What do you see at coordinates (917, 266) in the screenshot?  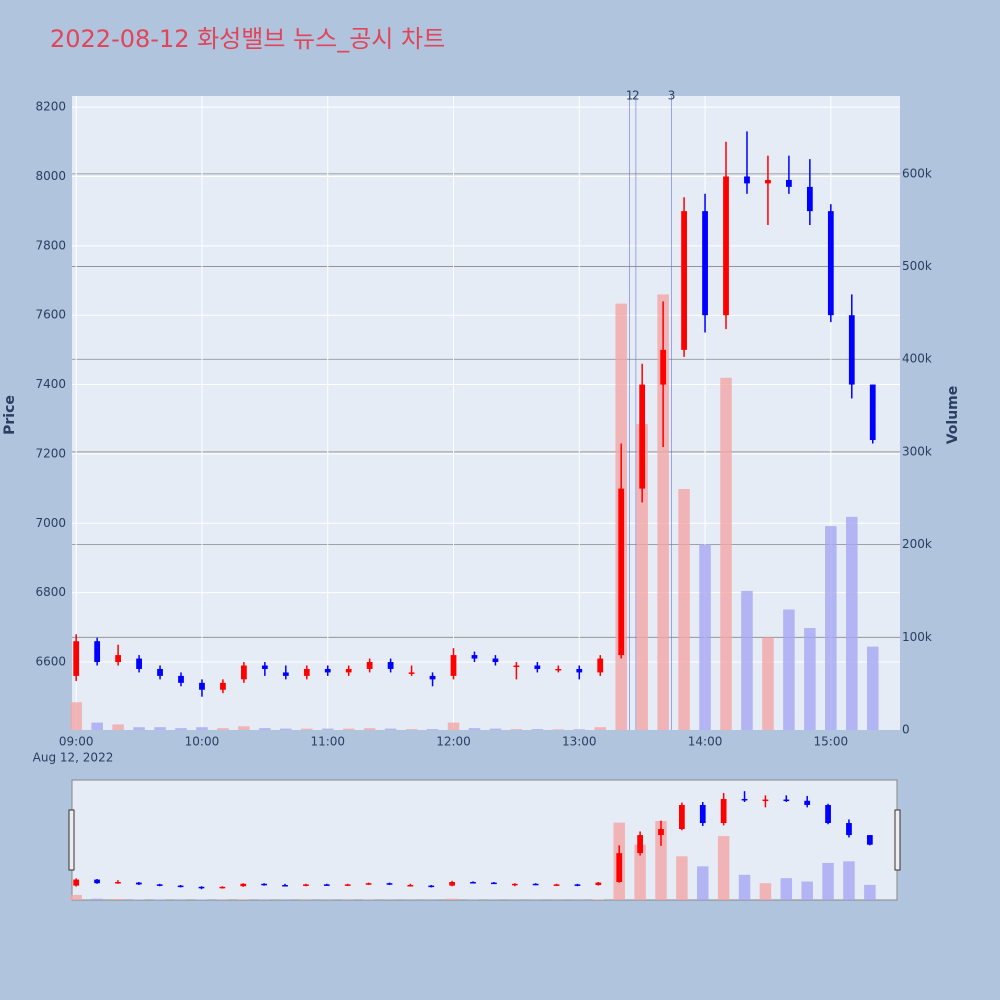 I see `y2-tick-label: 500k` at bounding box center [917, 266].